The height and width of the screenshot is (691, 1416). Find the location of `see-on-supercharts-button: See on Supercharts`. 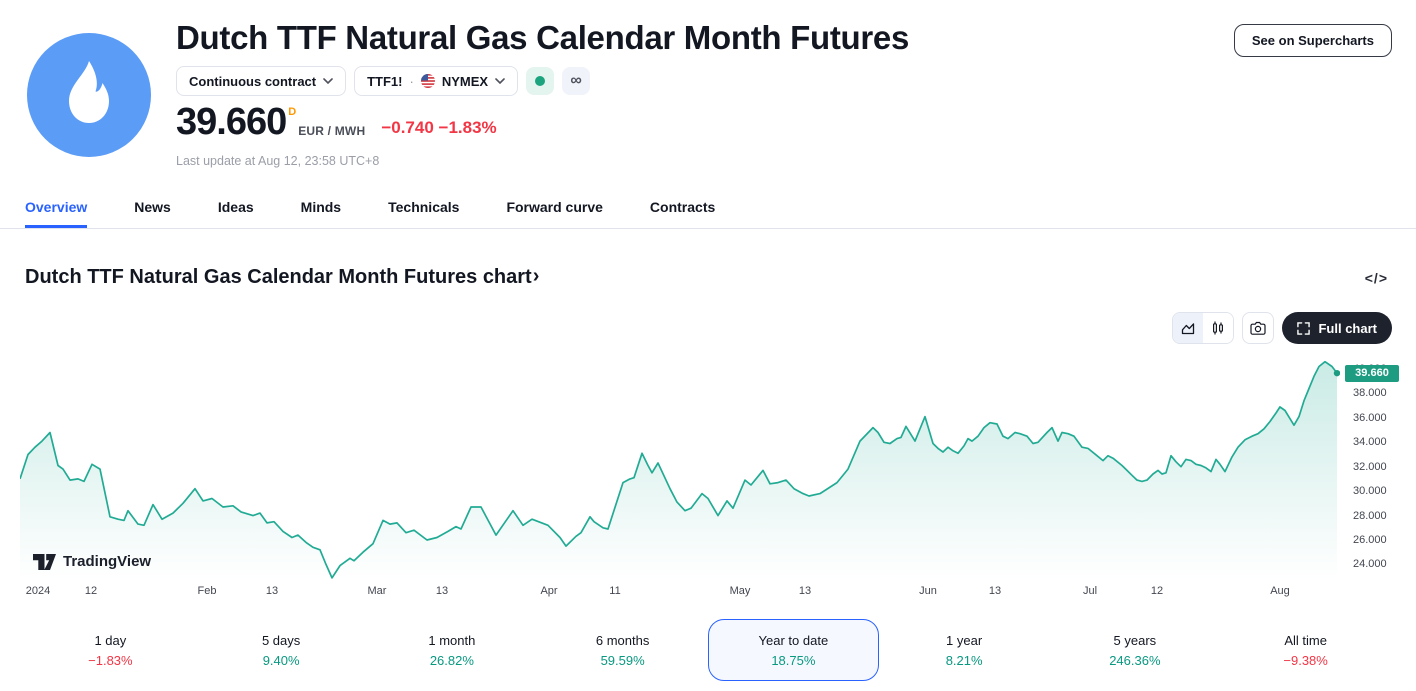

see-on-supercharts-button: See on Supercharts is located at coordinates (1312, 40).